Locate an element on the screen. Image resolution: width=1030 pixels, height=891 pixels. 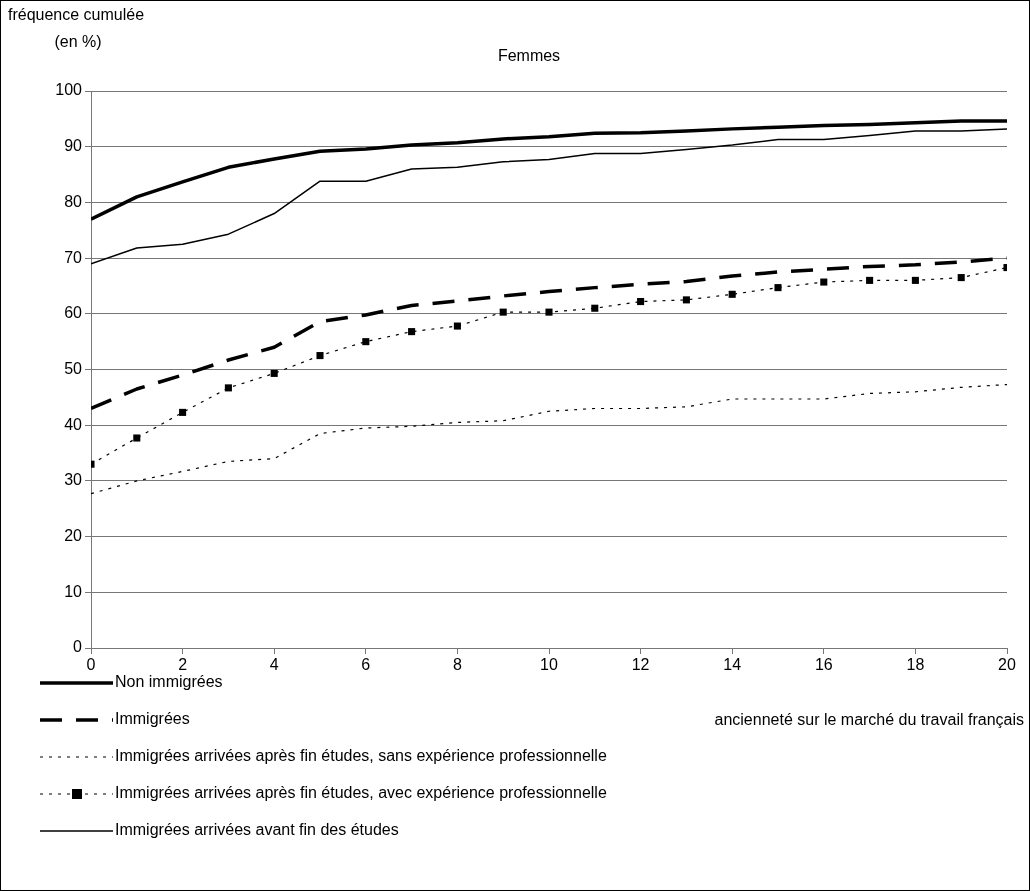
y-tick-label: 50 is located at coordinates (73, 368).